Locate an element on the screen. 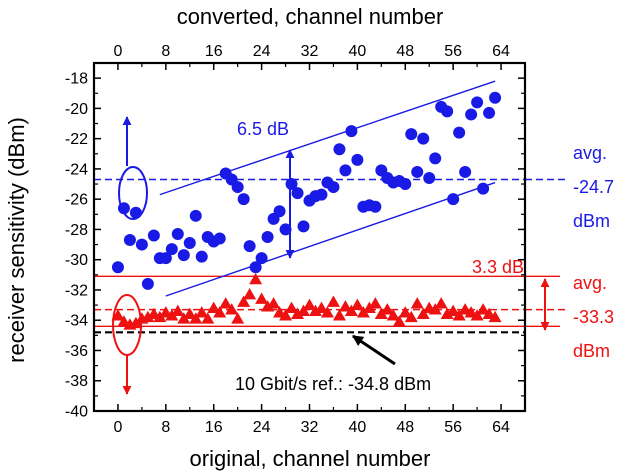 The image size is (629, 472). x-axis-title: original, channel number is located at coordinates (310, 458).